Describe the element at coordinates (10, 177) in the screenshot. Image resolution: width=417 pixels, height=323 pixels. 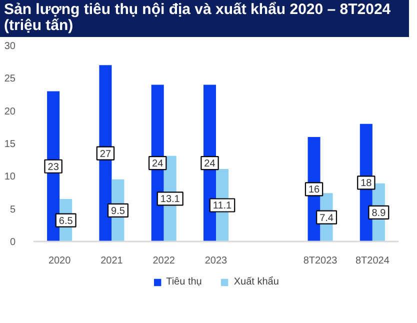
I see `y-tick-label: 10` at that location.